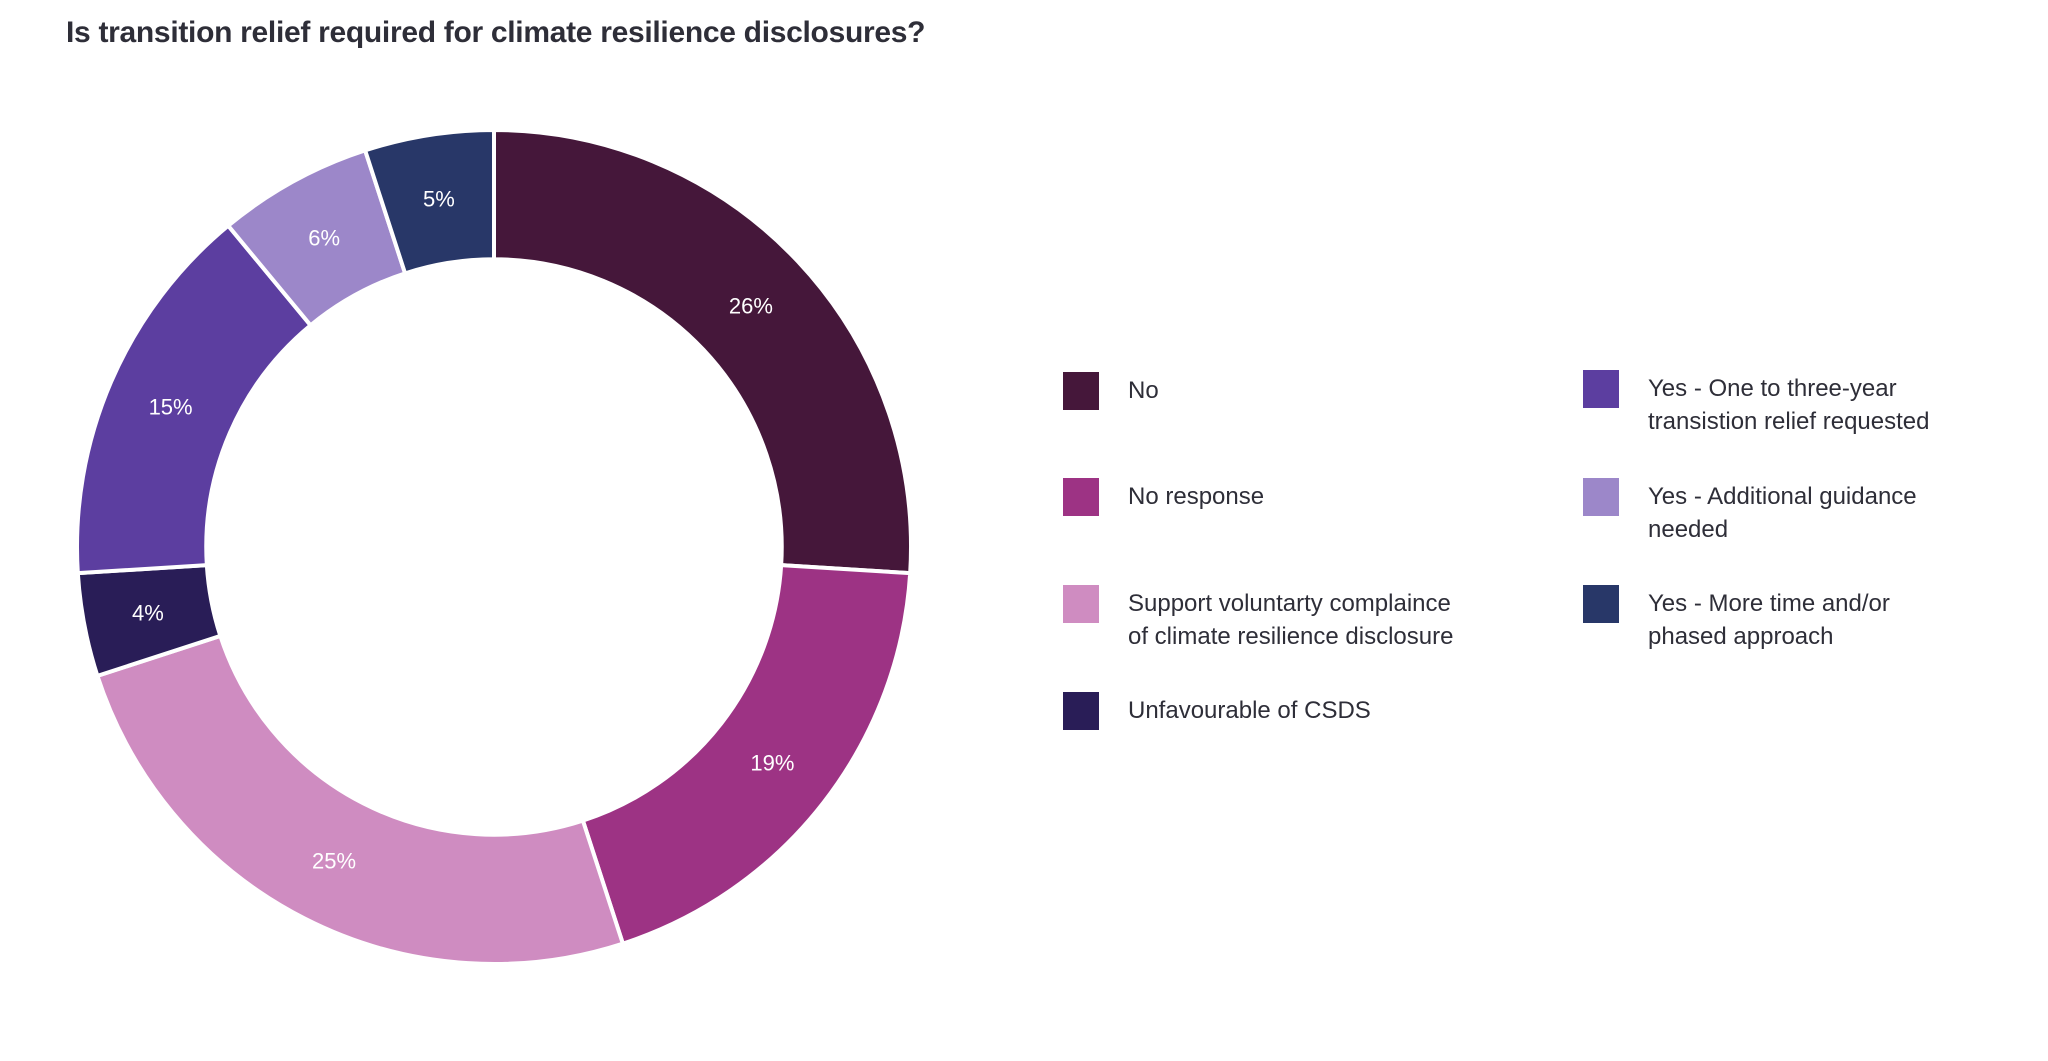 This screenshot has height=1061, width=2048. What do you see at coordinates (439, 199) in the screenshot?
I see `donut-segment-value-label: 5%` at bounding box center [439, 199].